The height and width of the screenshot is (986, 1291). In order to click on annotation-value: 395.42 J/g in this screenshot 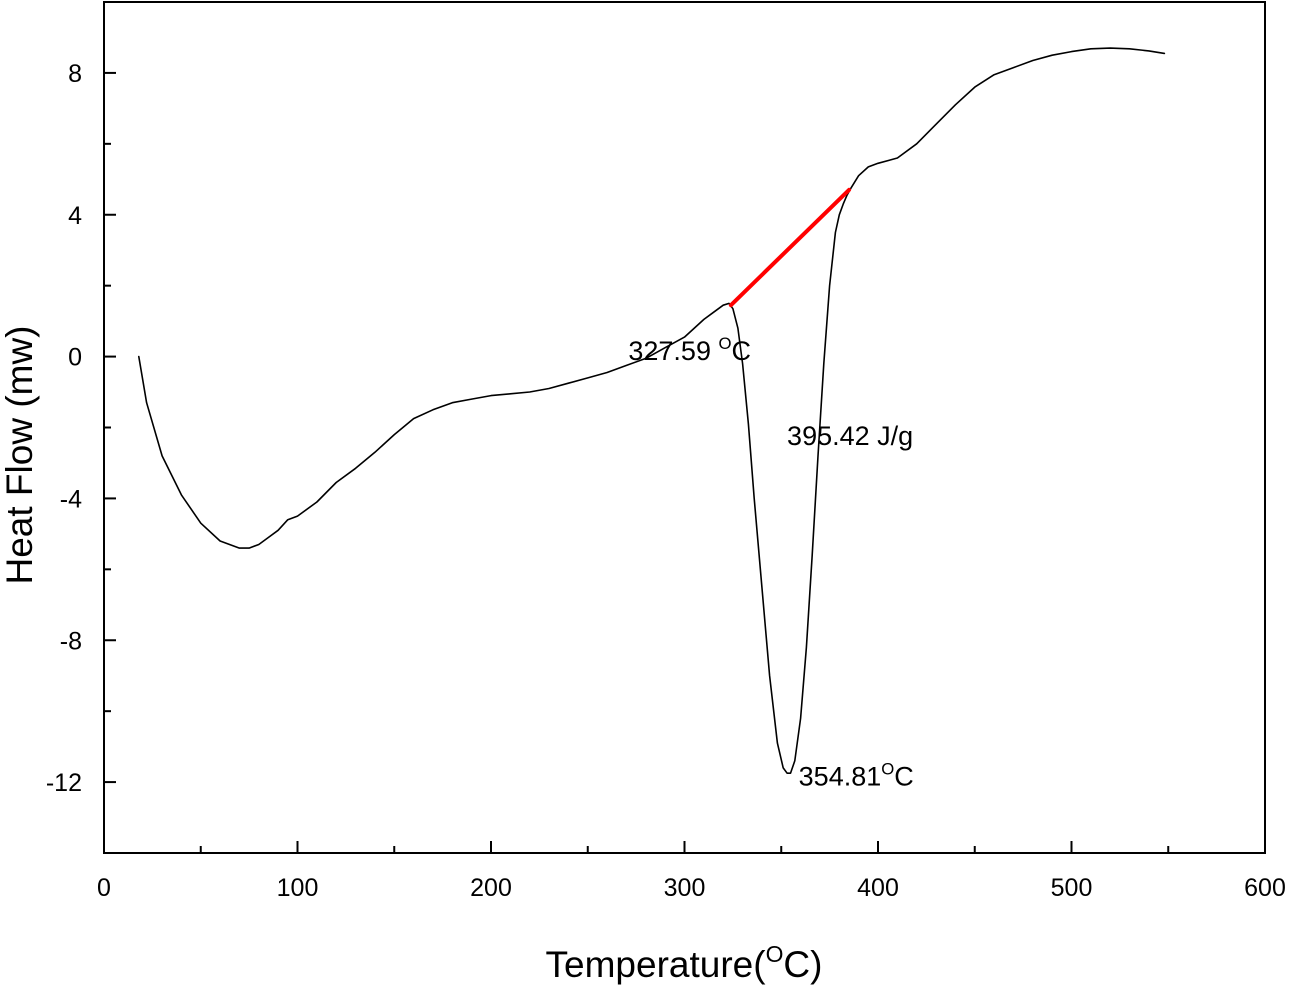, I will do `click(850, 436)`.